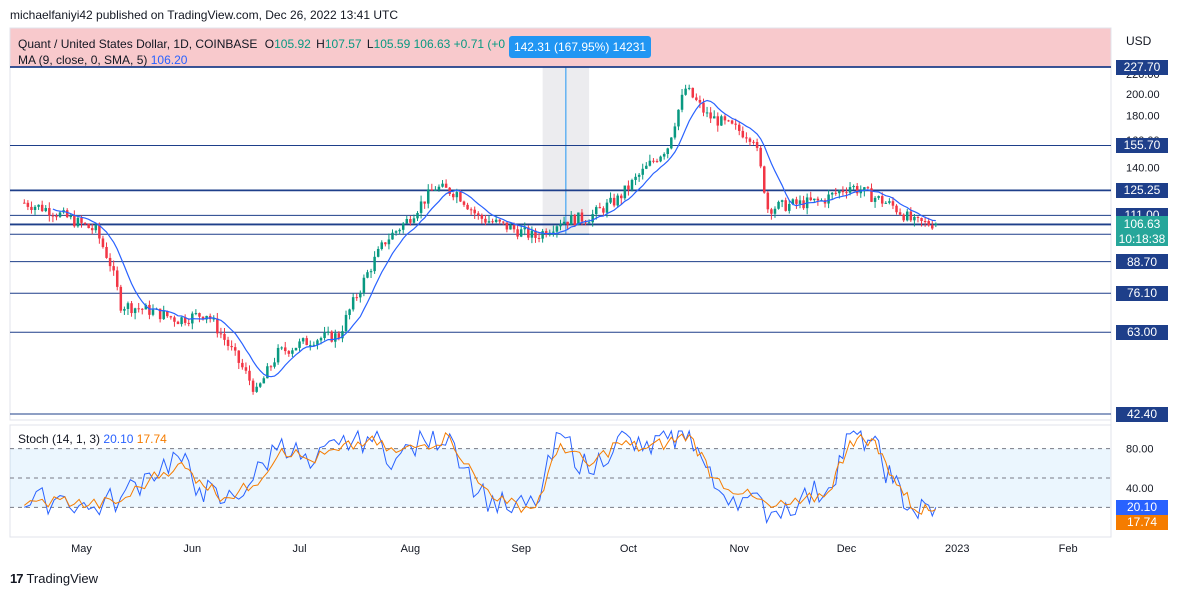  I want to click on open-label: O, so click(269, 44).